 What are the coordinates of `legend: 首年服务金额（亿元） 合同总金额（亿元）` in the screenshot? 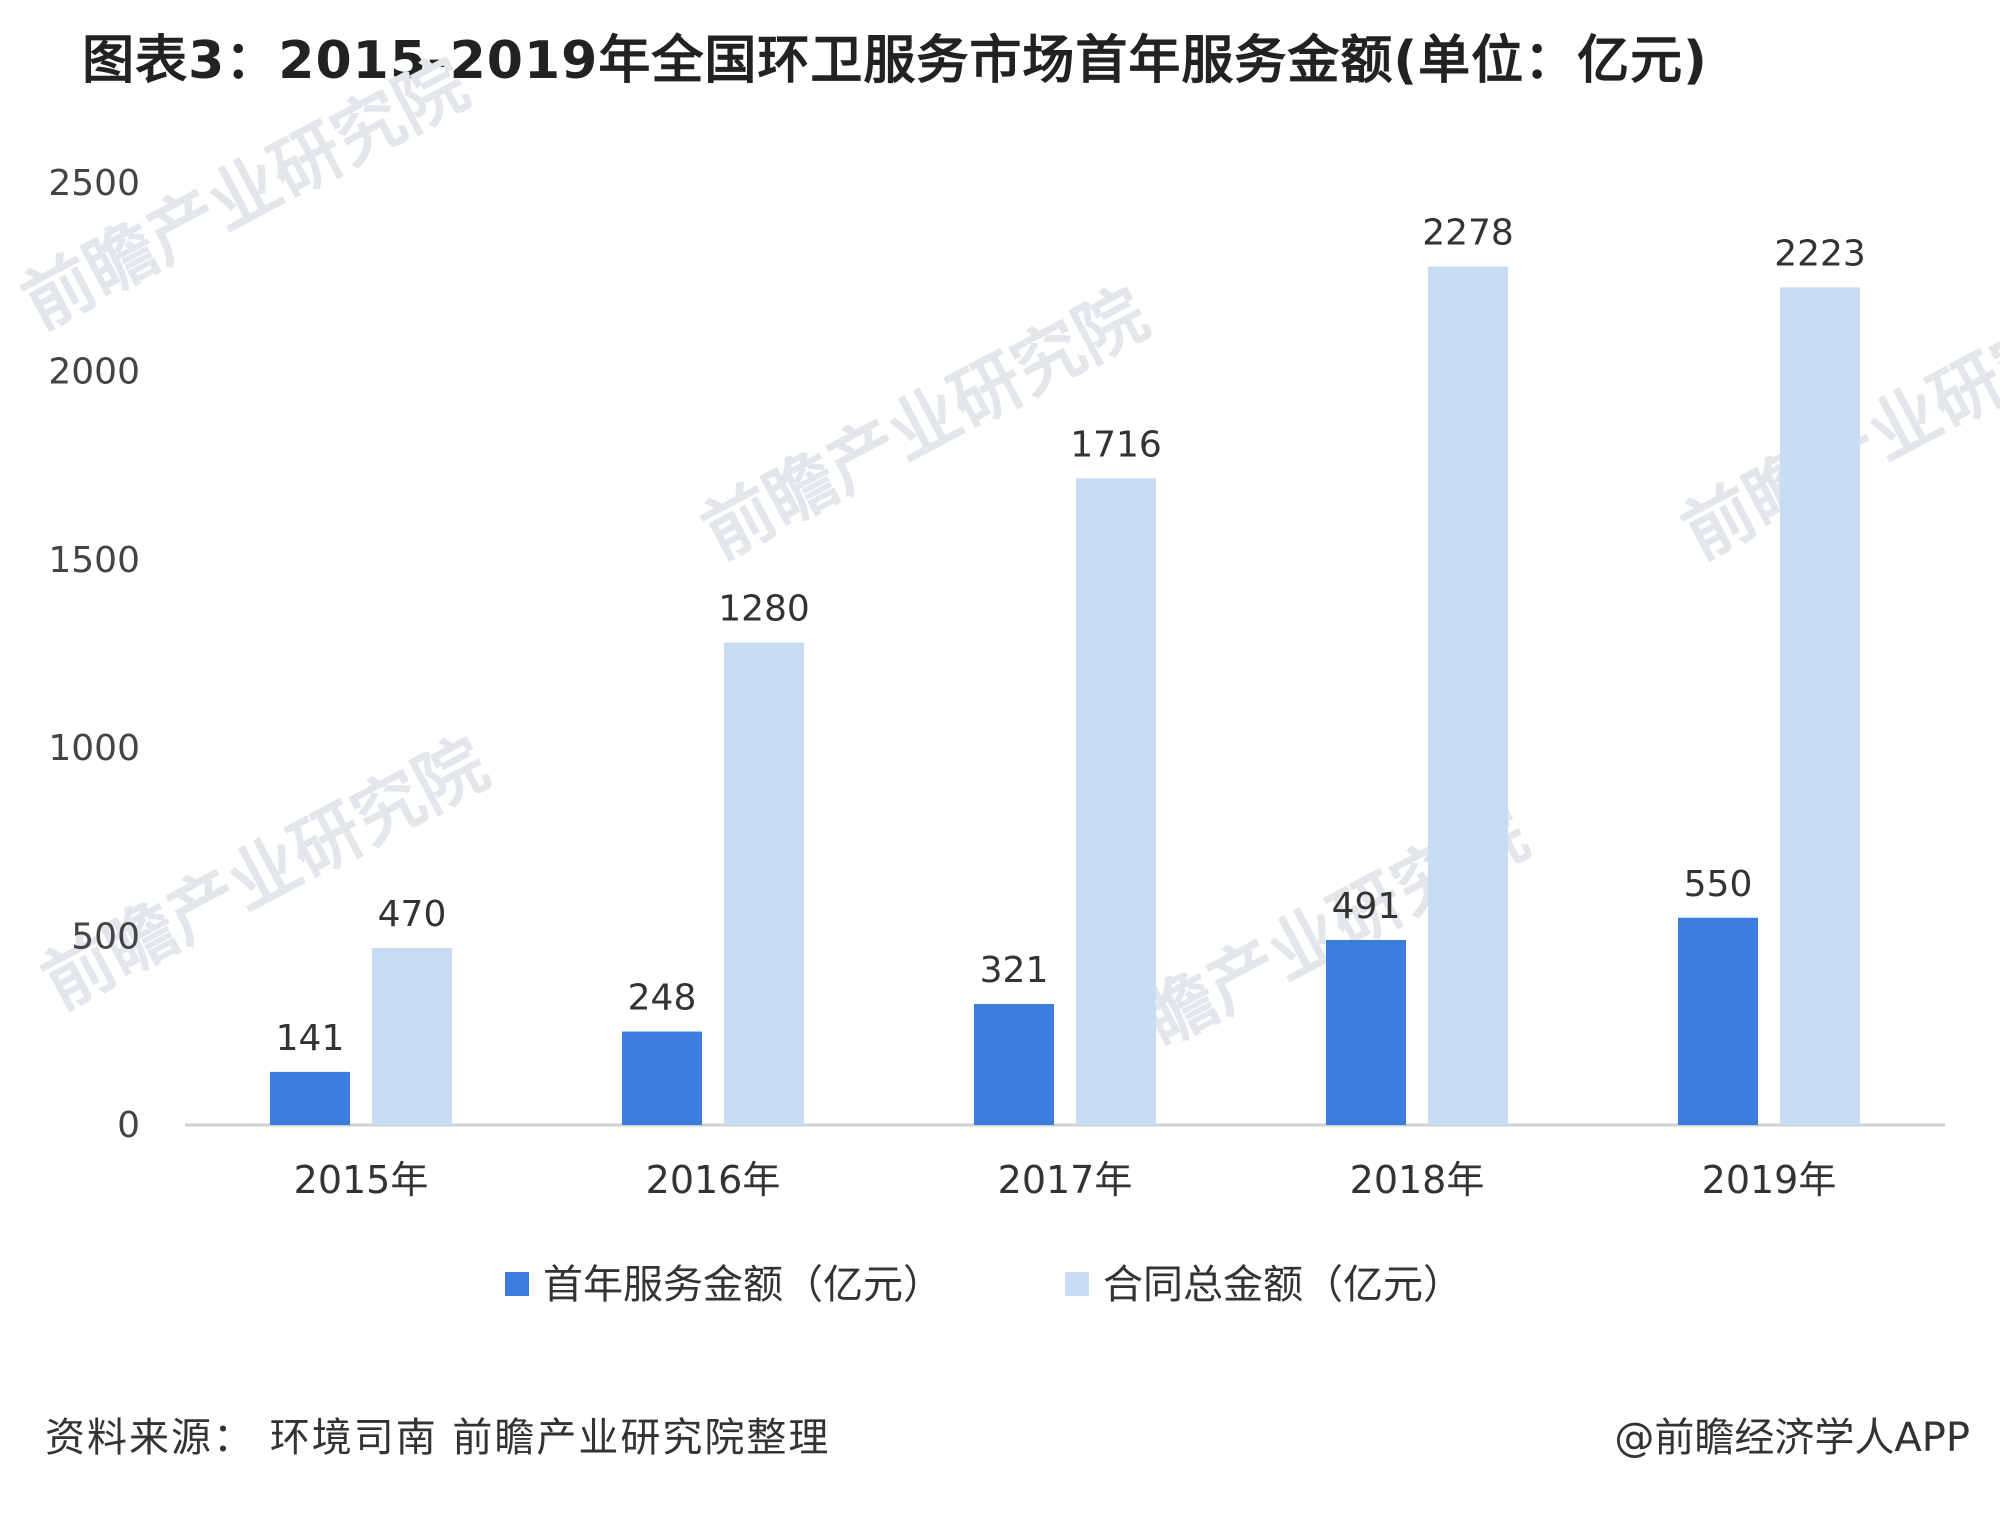 It's located at (984, 1285).